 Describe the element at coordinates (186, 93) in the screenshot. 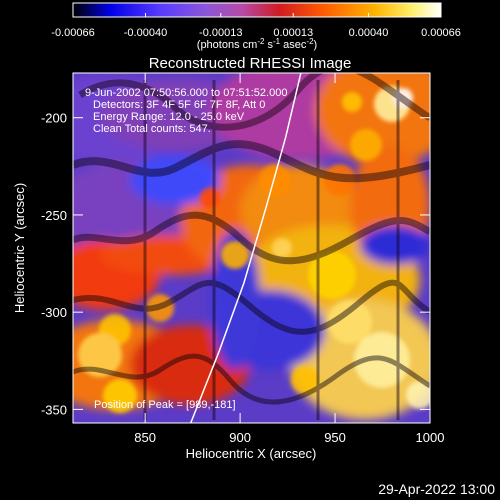

I see `annotation-time-range: 9-Jun-2002 07:50:56.000 to 07:51:52.000` at that location.